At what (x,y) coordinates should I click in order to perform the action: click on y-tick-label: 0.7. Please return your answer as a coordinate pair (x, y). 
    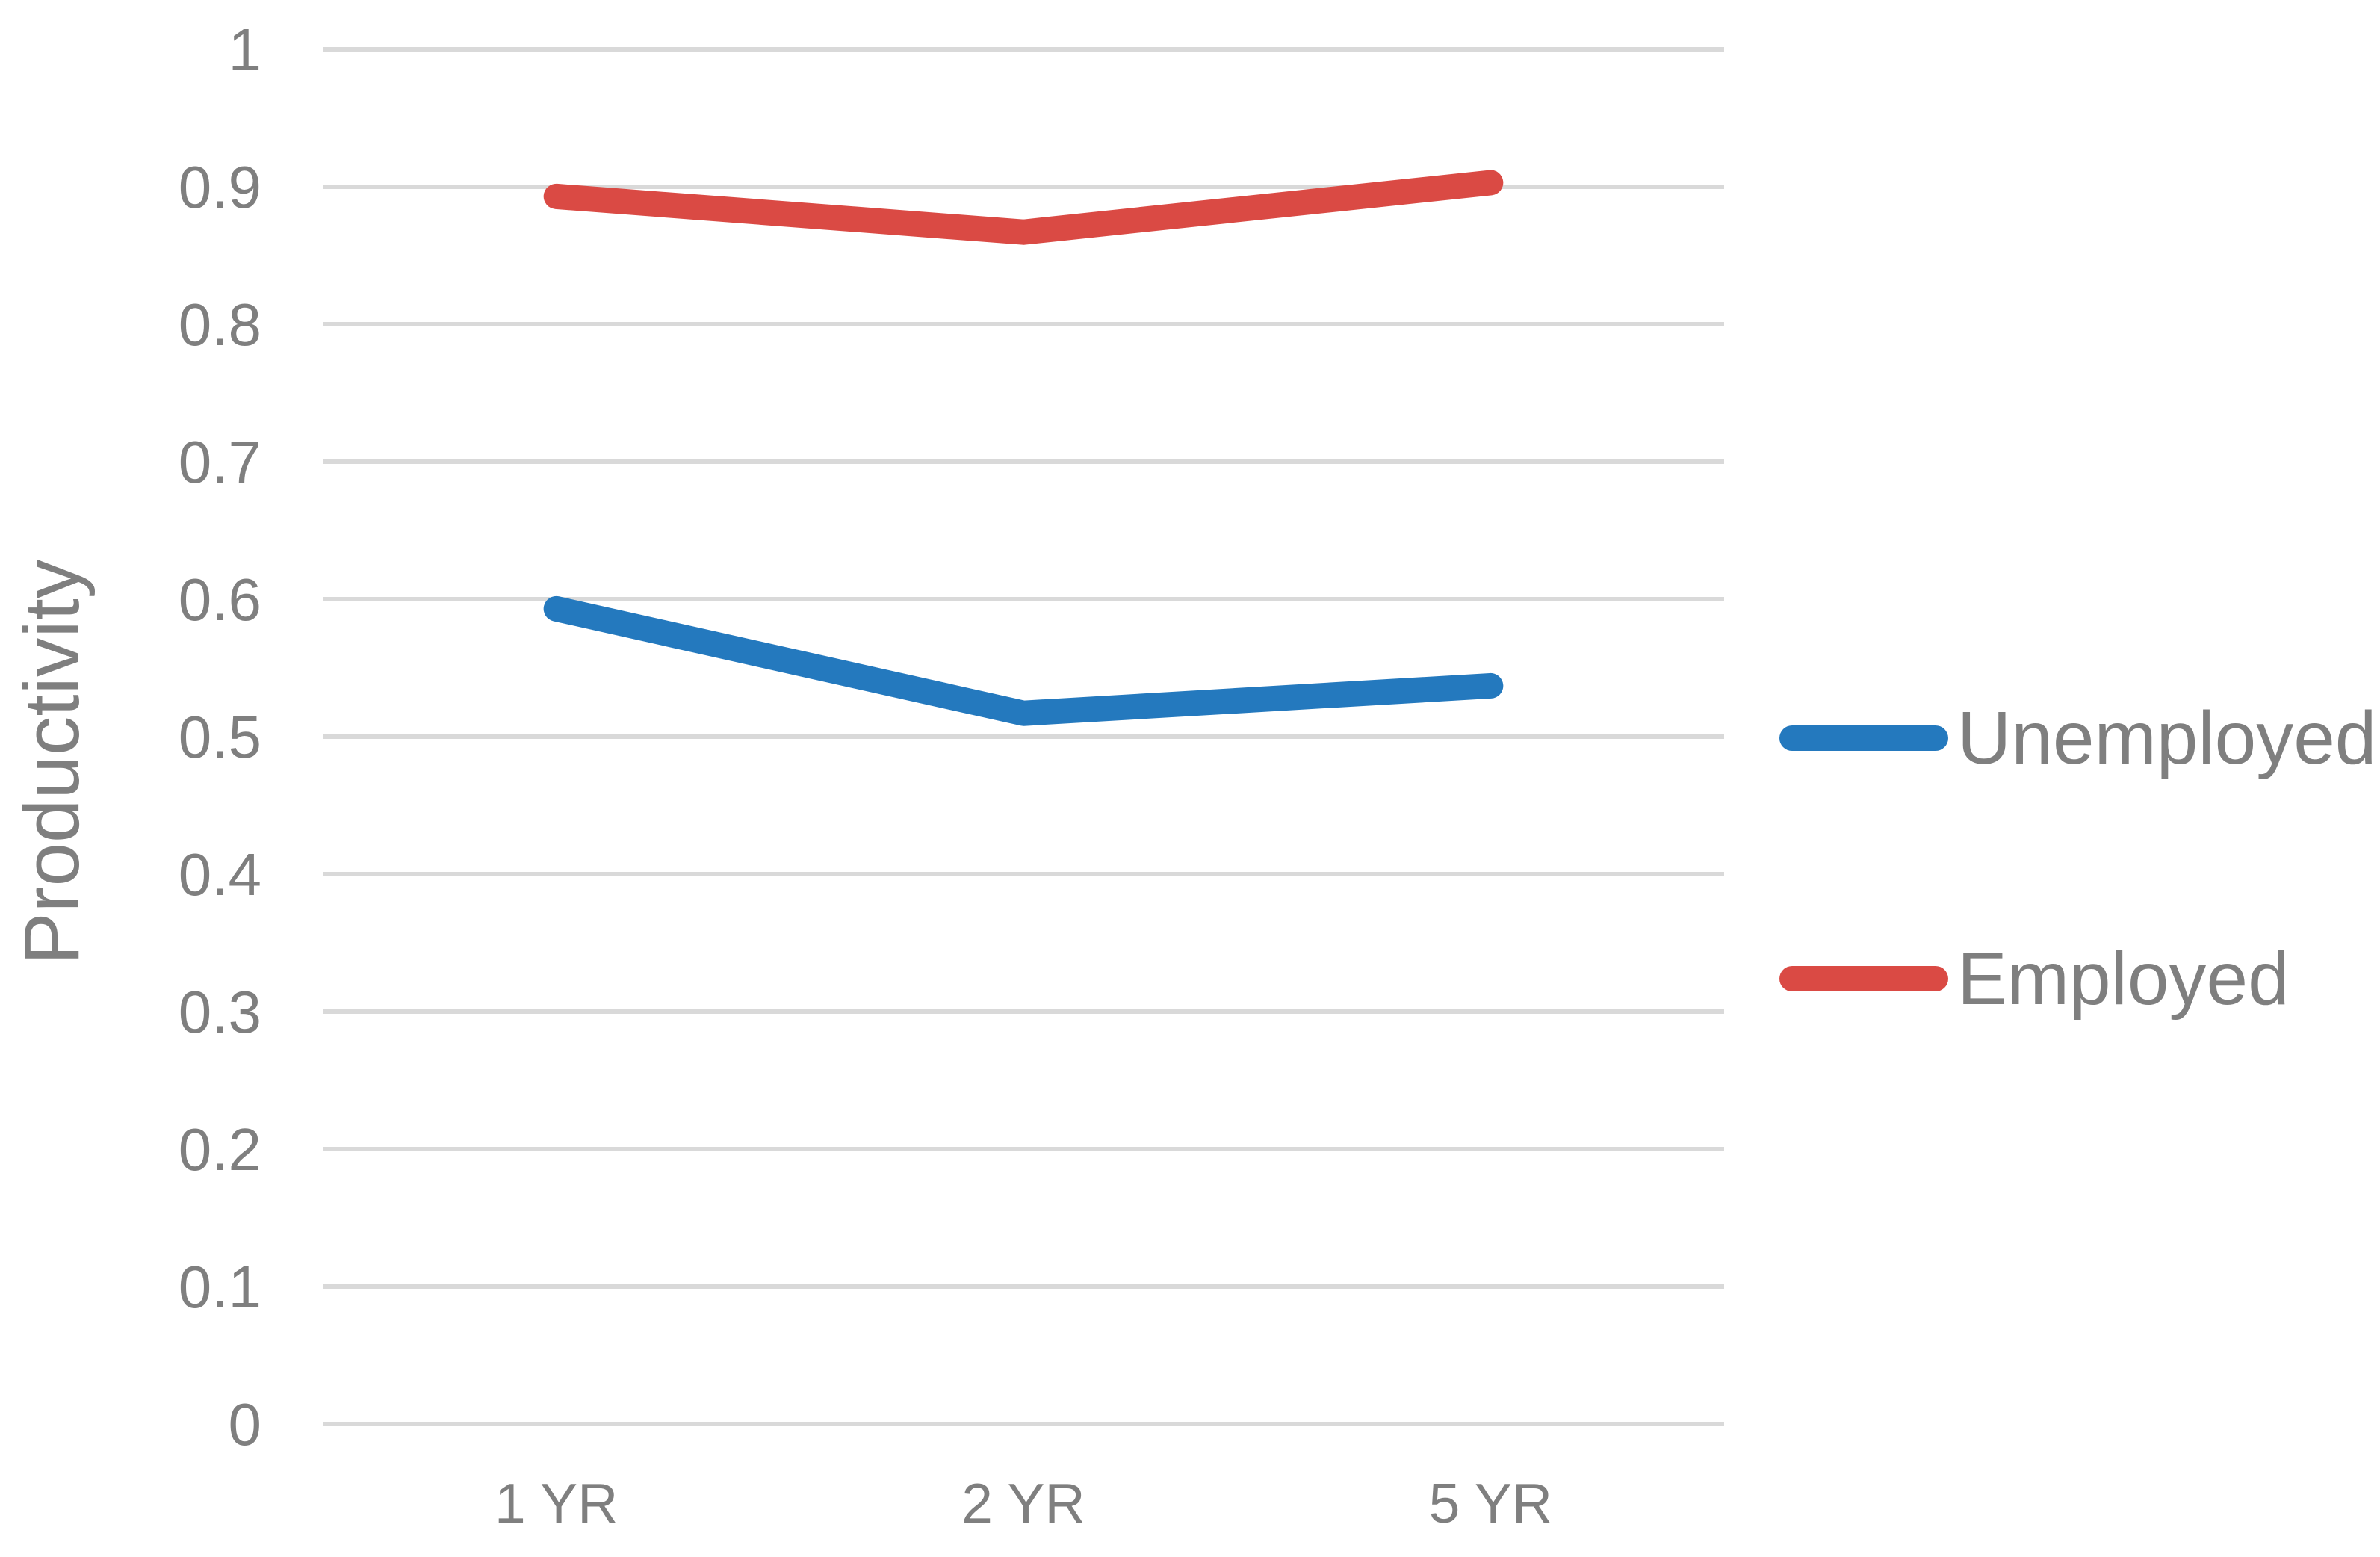
    Looking at the image, I should click on (220, 462).